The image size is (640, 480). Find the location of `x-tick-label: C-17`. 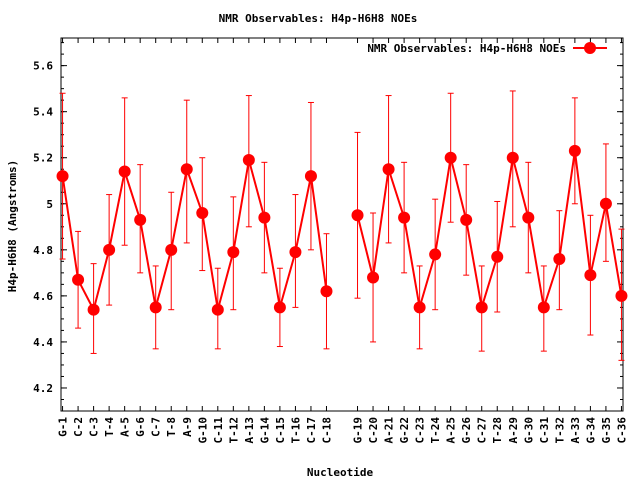

x-tick-label: C-17 is located at coordinates (311, 430).